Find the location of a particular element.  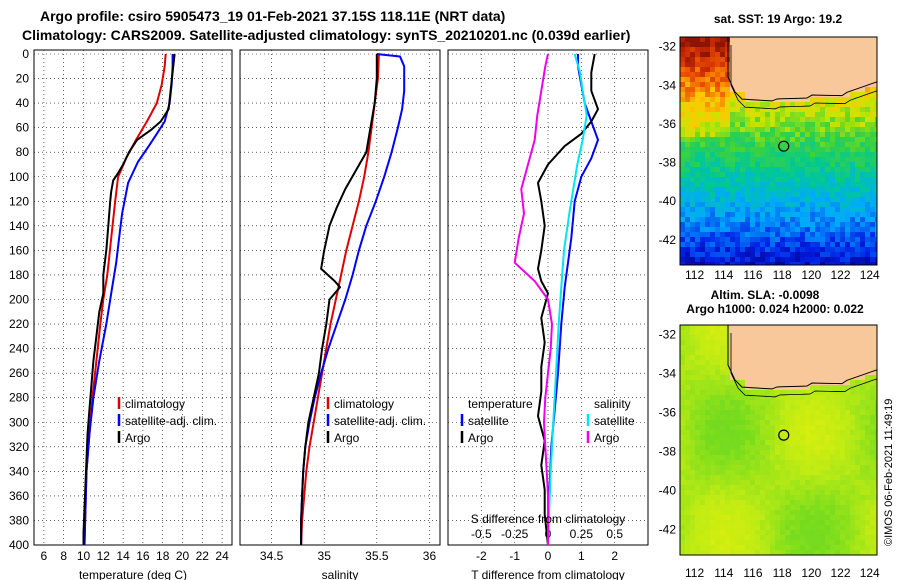

x-tick-label: 35.5 is located at coordinates (377, 556).